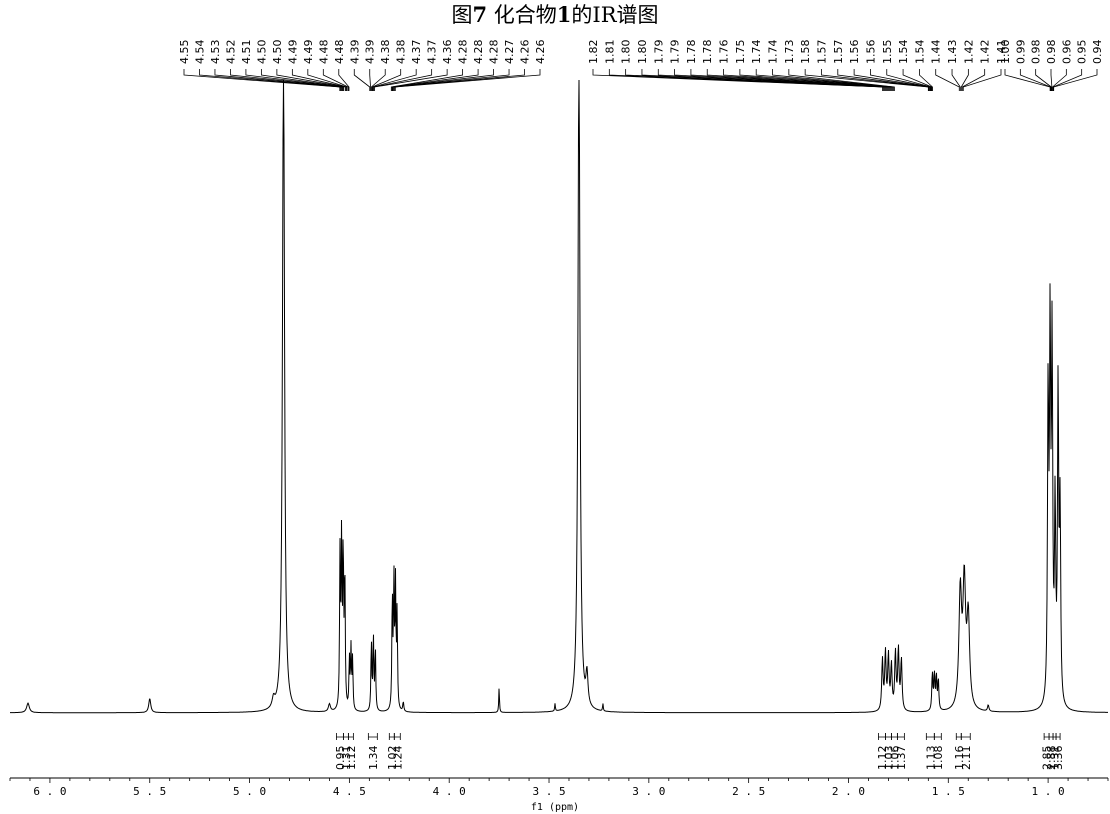 The image size is (1110, 814). What do you see at coordinates (740, 52) in the screenshot?
I see `peak-label: 1.75` at bounding box center [740, 52].